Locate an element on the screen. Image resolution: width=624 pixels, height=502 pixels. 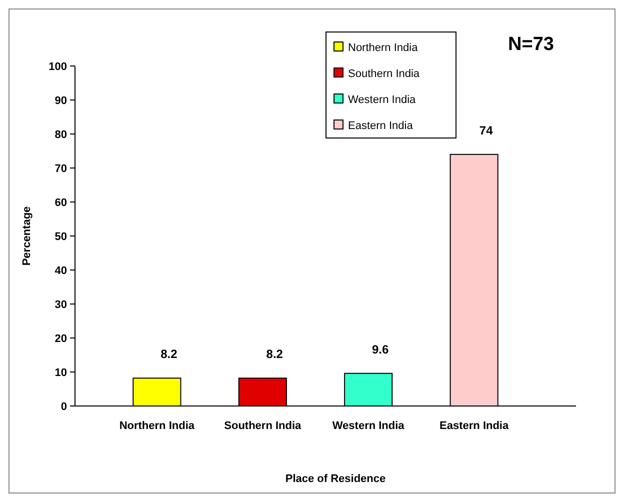
y-tick-label: 60 is located at coordinates (60, 203).